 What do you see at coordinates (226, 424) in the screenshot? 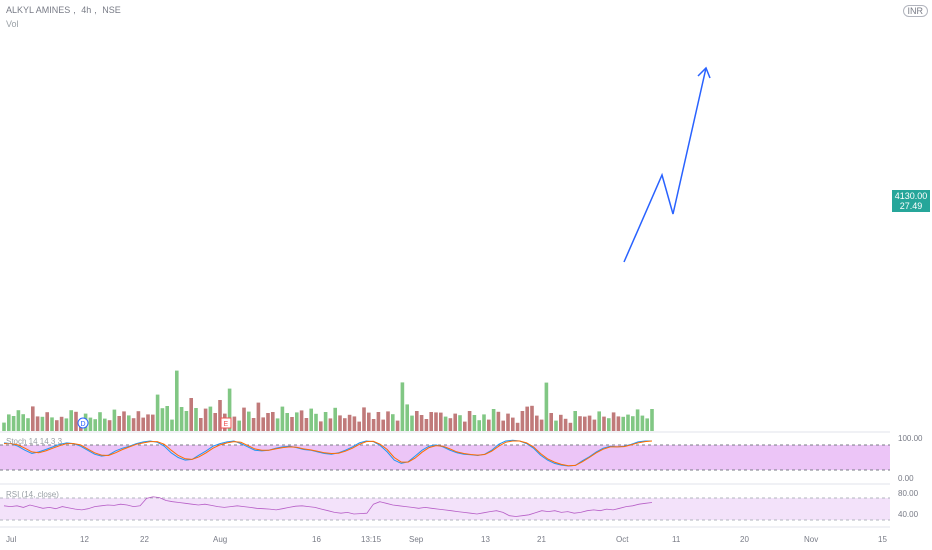
I see `earnings-marker-label: E` at bounding box center [226, 424].